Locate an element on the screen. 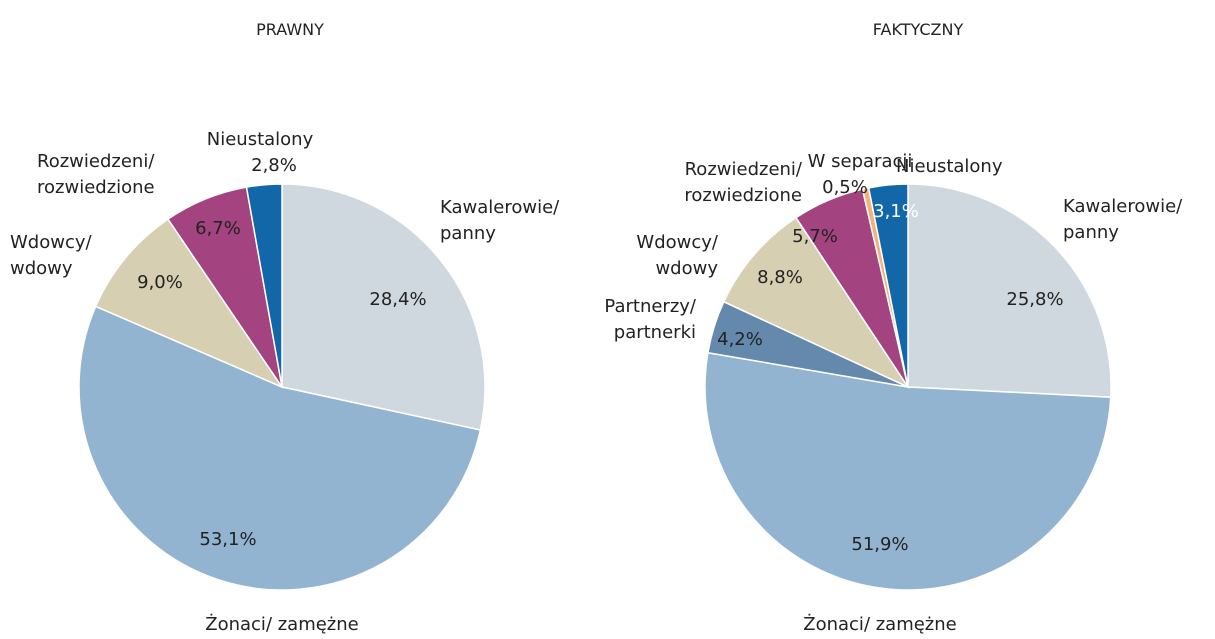 Image resolution: width=1215 pixels, height=639 pixels. value-label: 0,5% is located at coordinates (845, 187).